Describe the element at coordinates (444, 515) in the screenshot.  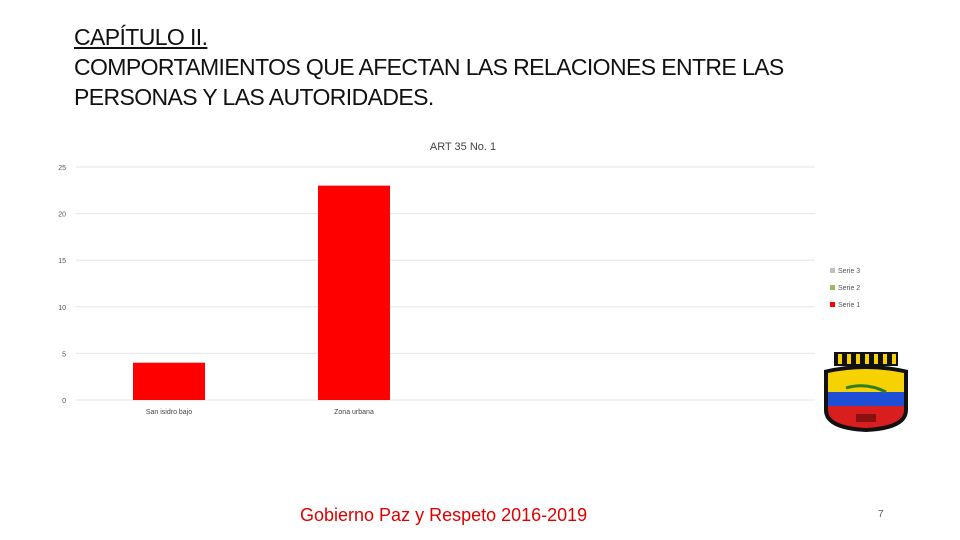
I see `footer-text: Gobierno Paz y Respeto 2016-2019` at that location.